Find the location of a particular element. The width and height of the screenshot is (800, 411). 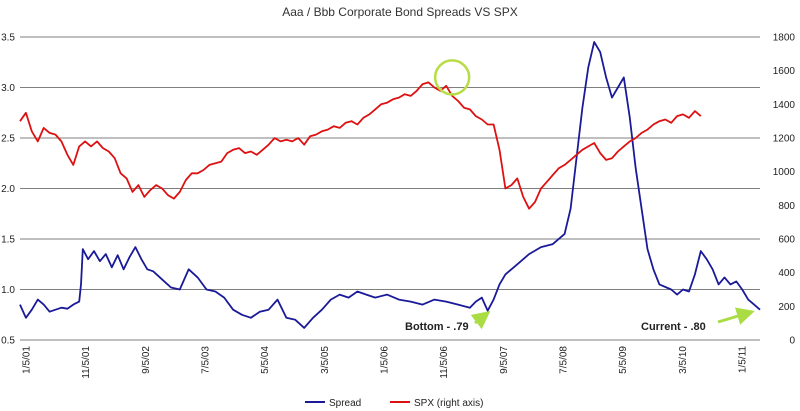

right-tick-label: 400 is located at coordinates (786, 273).